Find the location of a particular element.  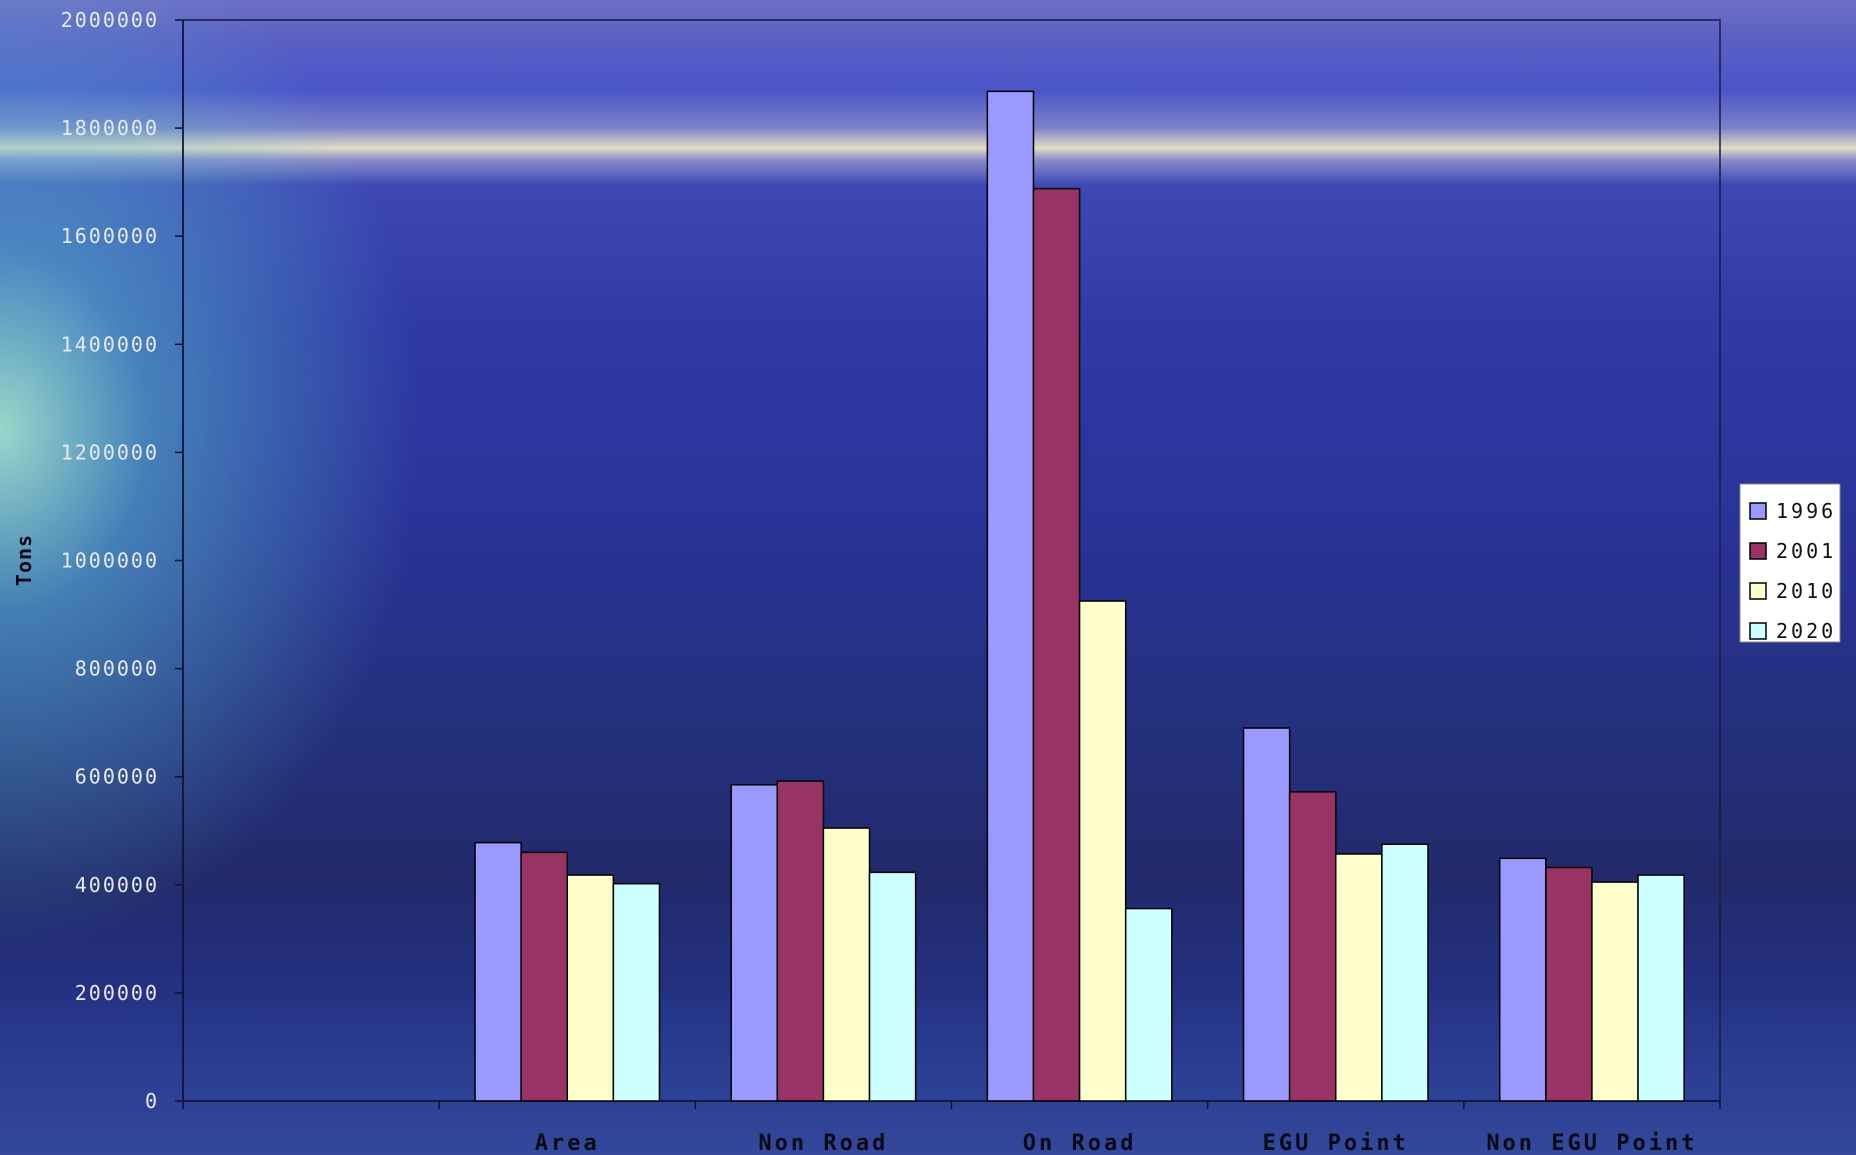

bar-1996-area is located at coordinates (498, 971).